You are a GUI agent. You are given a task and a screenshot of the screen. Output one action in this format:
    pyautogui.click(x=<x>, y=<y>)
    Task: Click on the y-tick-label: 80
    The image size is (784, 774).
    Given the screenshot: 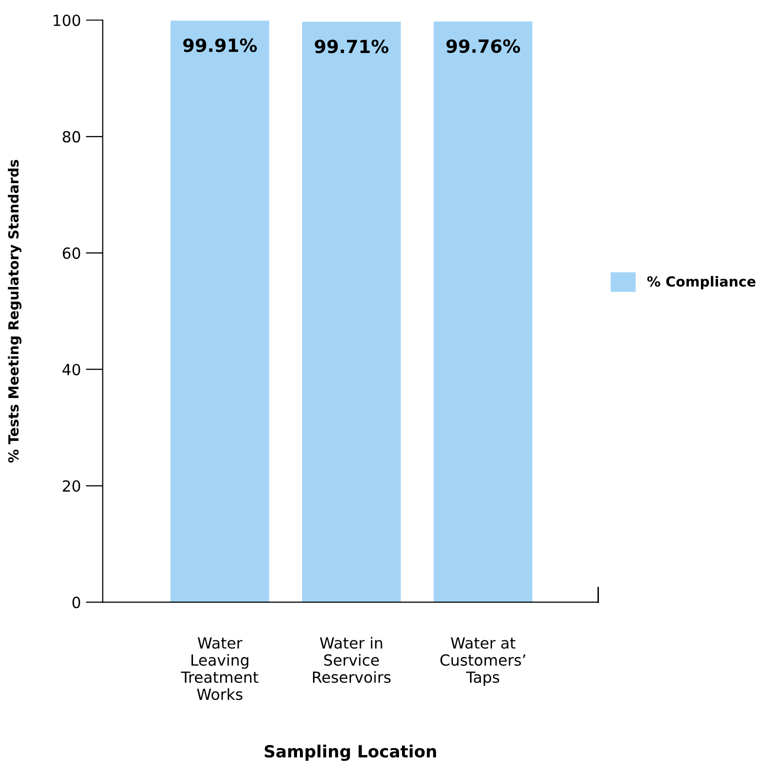 What is the action you would take?
    pyautogui.click(x=71, y=137)
    